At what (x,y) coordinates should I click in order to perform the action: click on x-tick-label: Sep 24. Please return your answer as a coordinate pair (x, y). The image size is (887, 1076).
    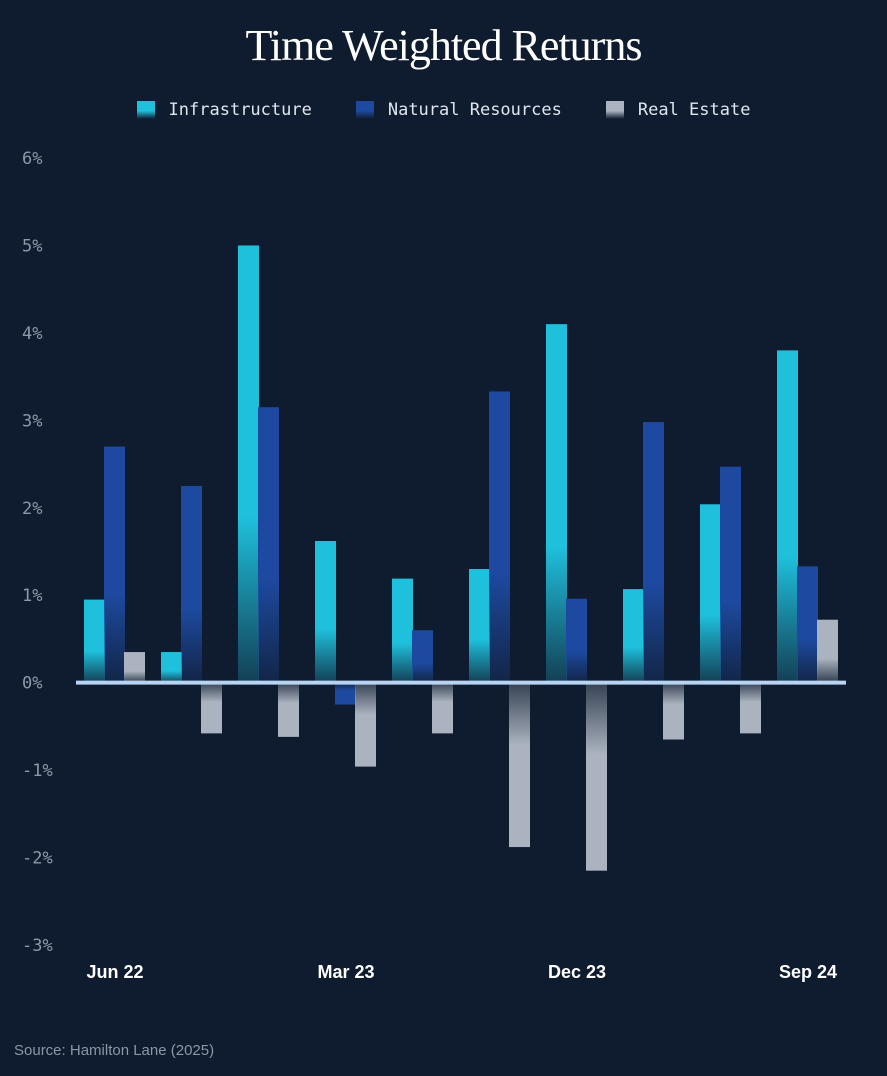
    Looking at the image, I should click on (808, 972).